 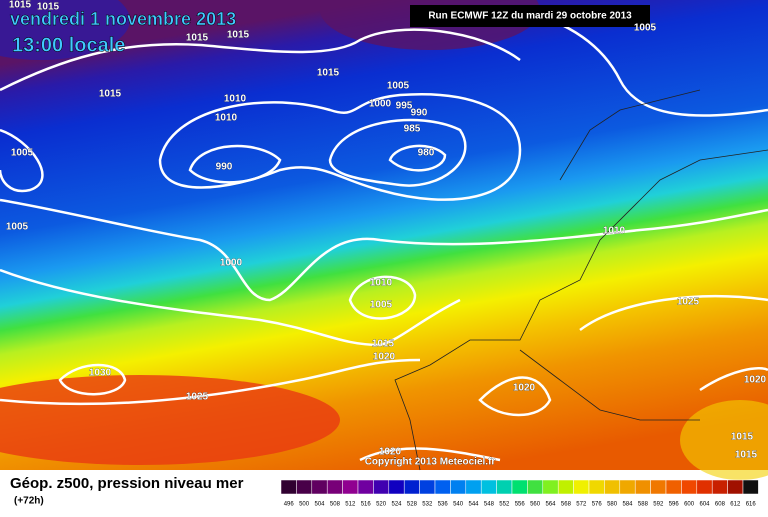 I want to click on scale-label: 528, so click(x=412, y=505).